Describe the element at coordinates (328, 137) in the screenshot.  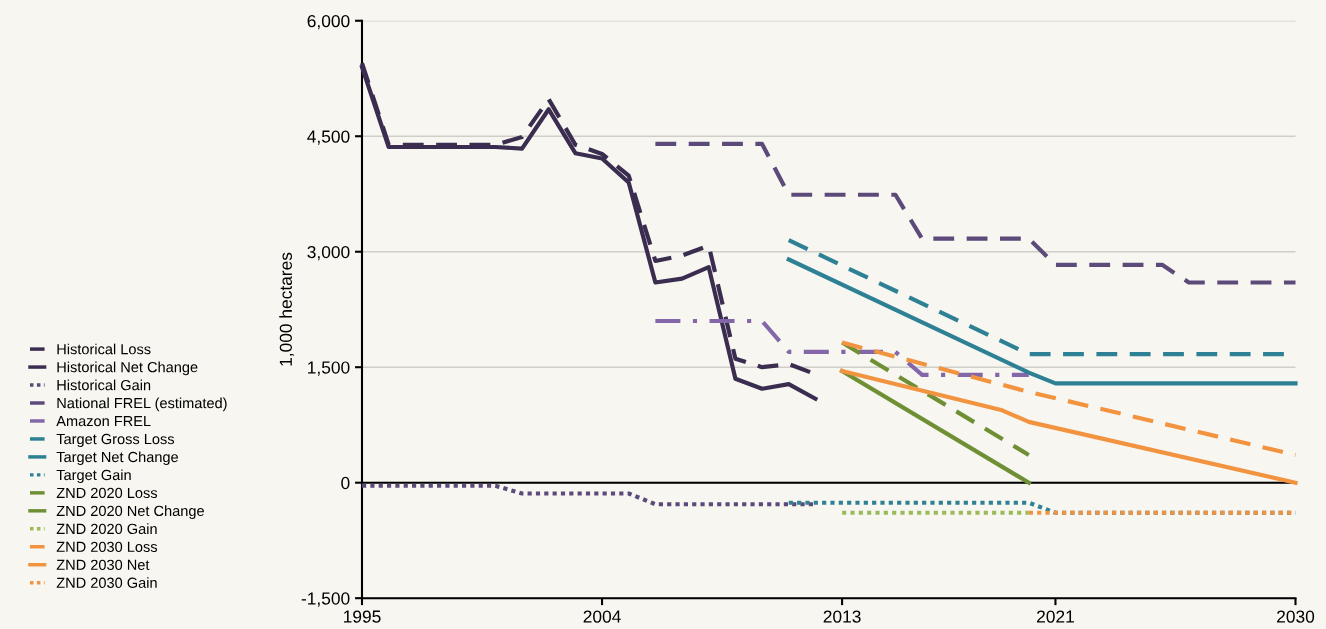
I see `y-tick-label: 4,500` at that location.